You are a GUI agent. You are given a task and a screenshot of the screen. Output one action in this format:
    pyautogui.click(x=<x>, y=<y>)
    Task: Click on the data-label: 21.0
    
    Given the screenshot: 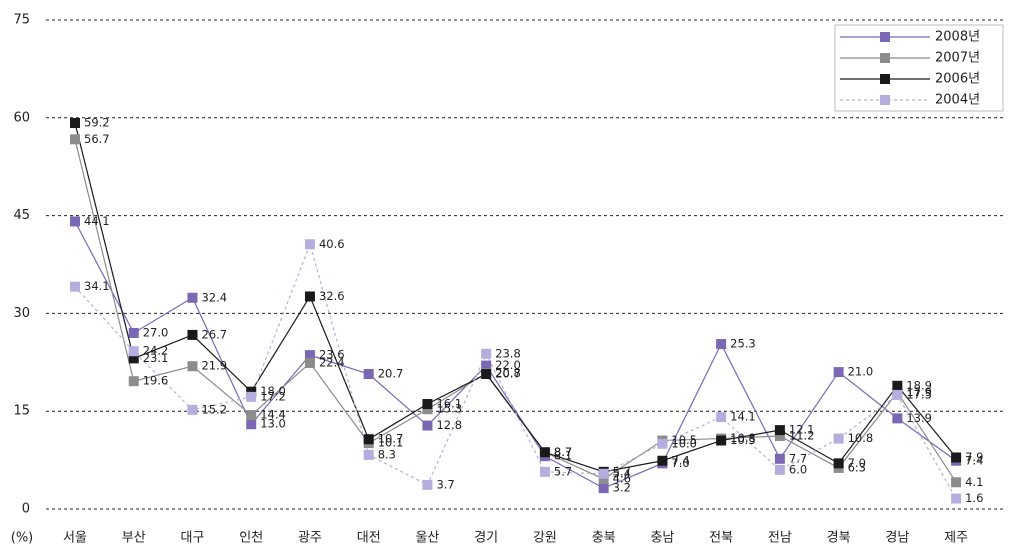 What is the action you would take?
    pyautogui.click(x=861, y=372)
    